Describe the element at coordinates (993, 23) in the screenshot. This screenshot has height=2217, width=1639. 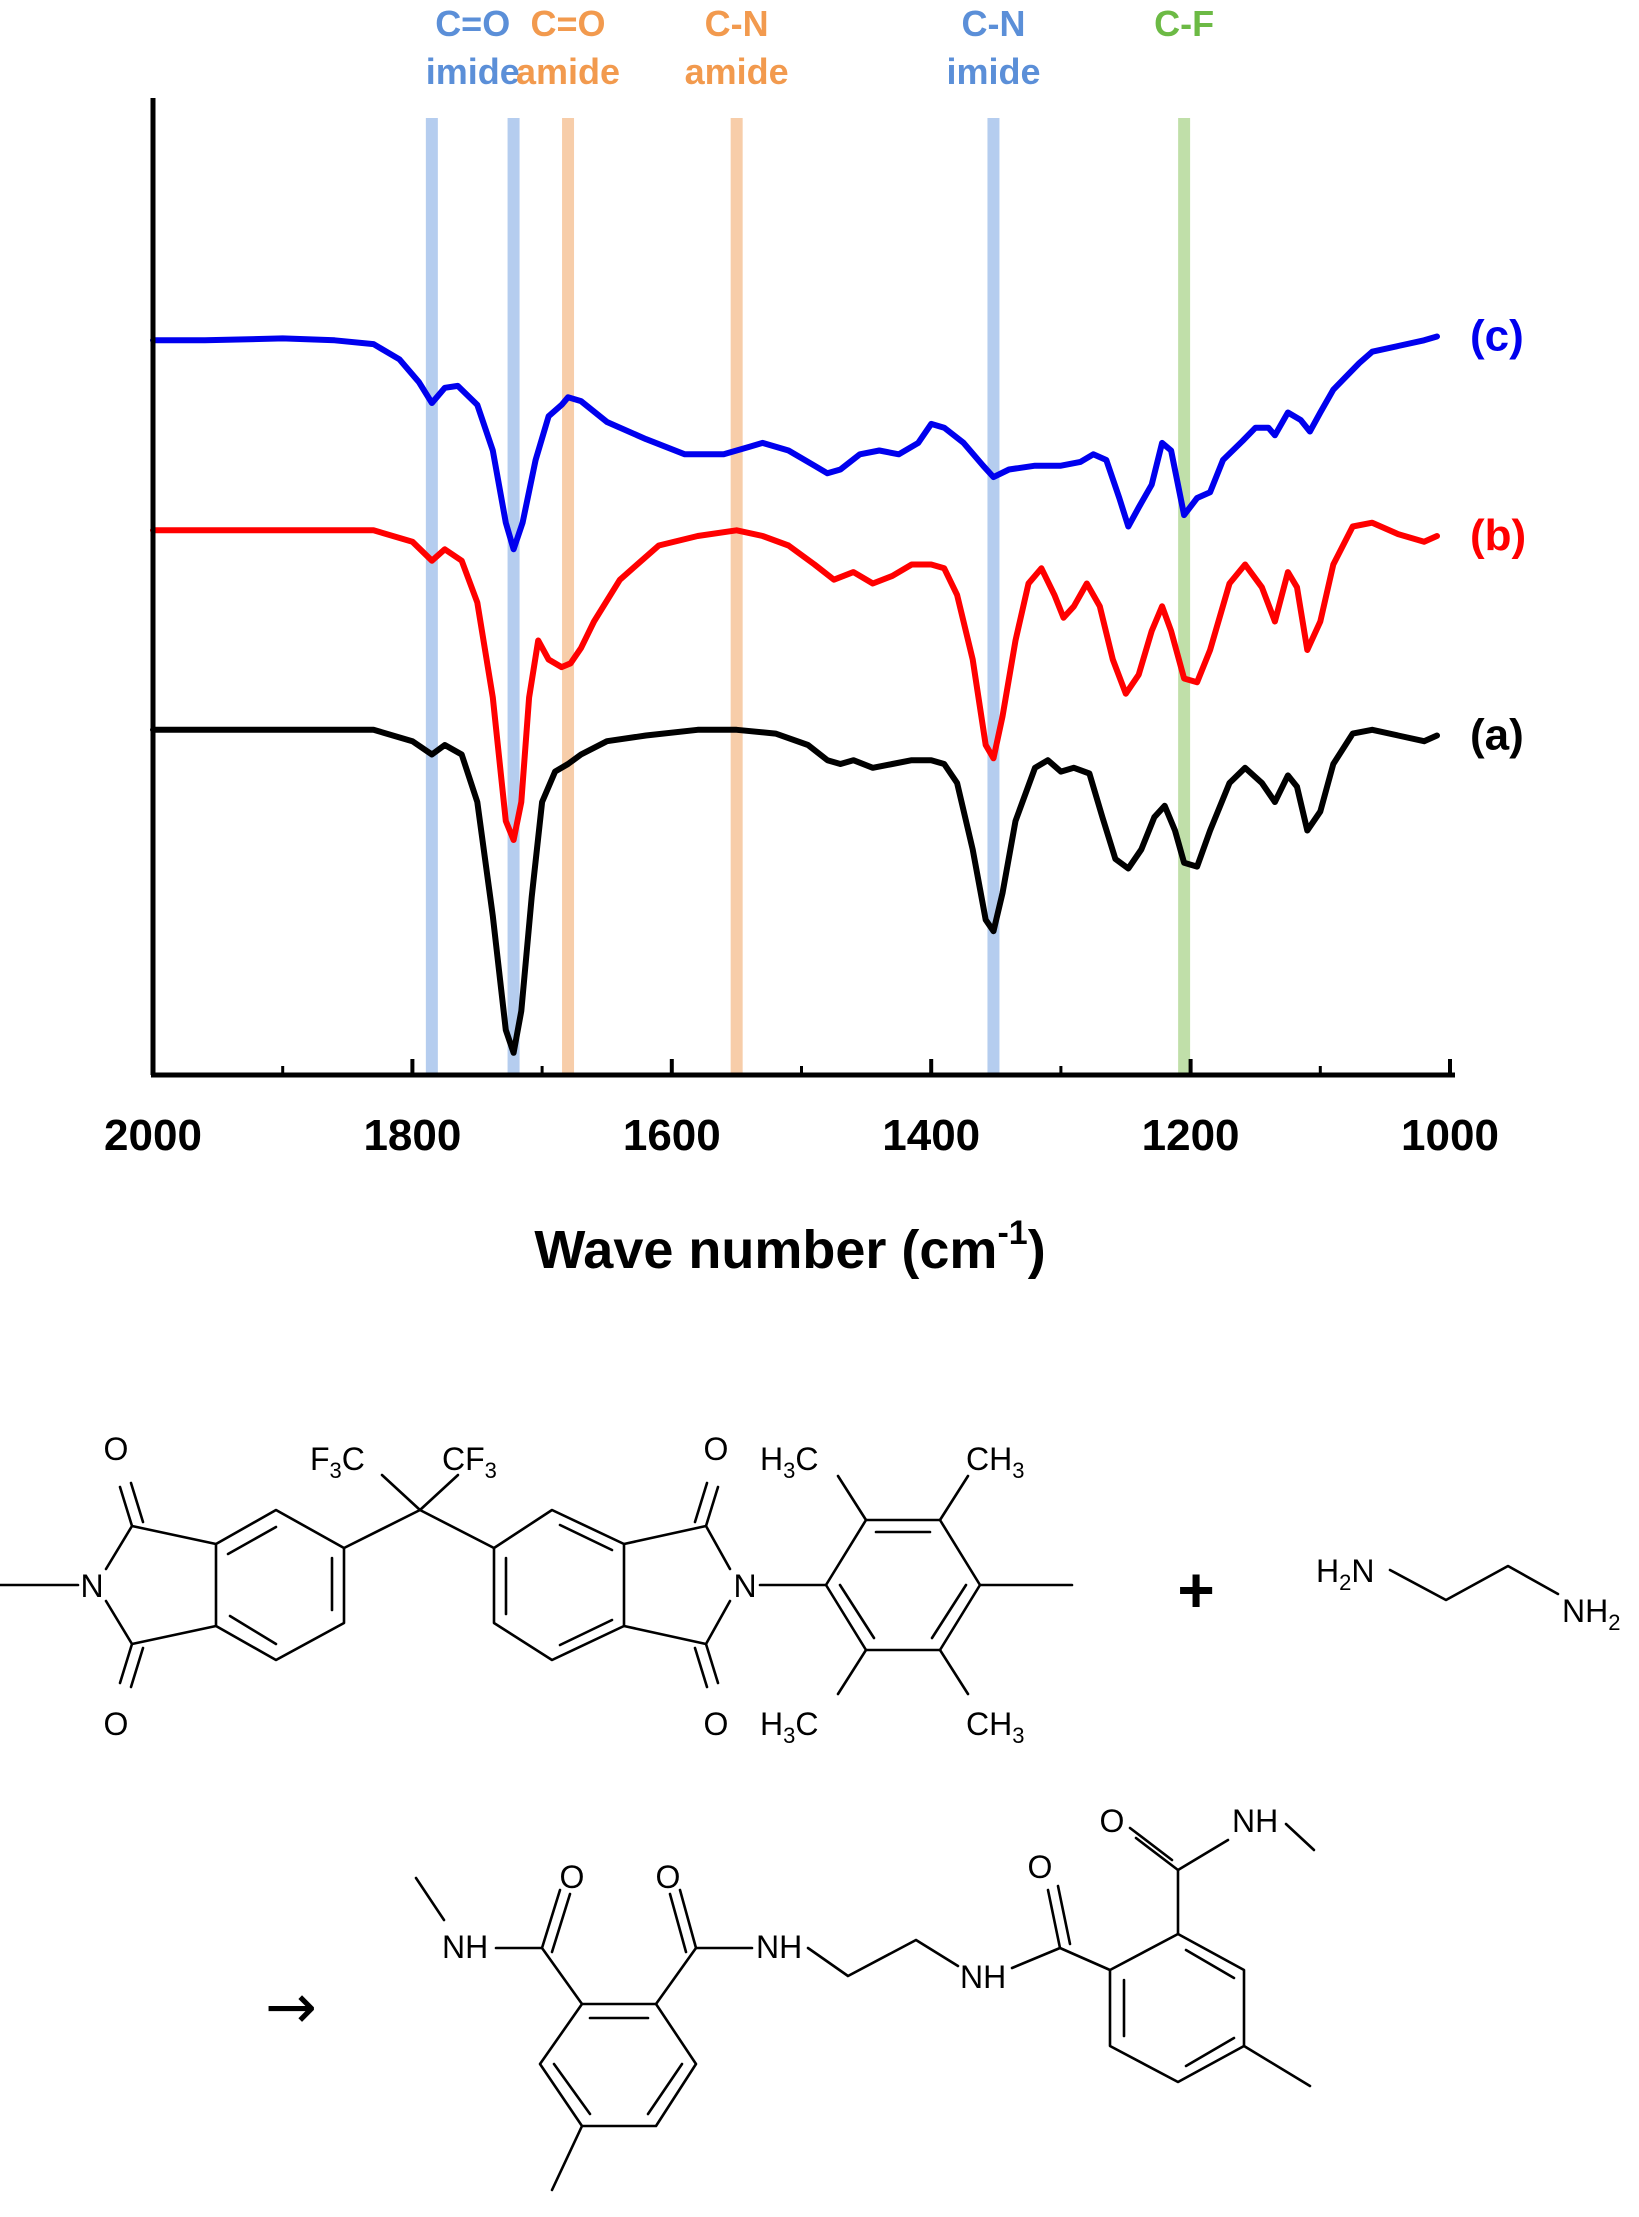
I see `band-label-4-line1: C-N` at that location.